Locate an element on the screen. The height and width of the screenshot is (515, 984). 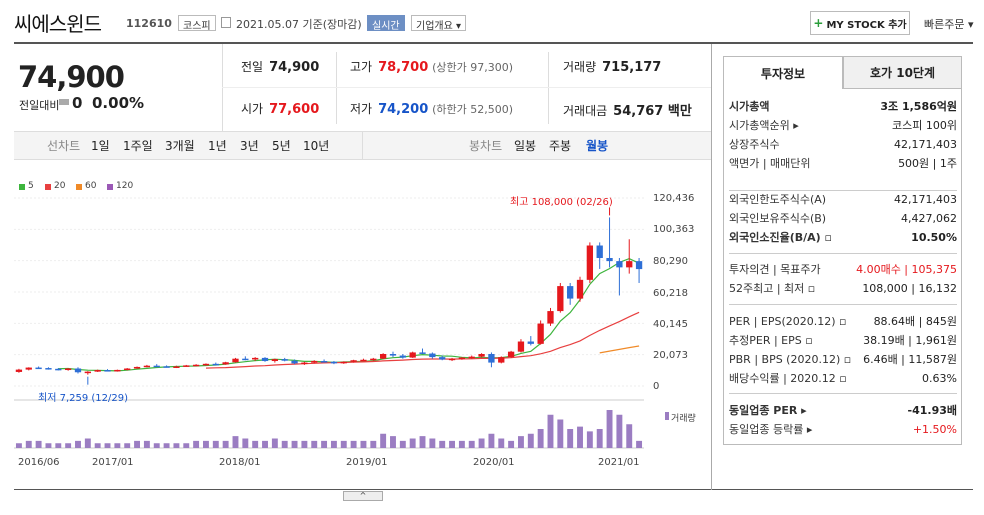
info-label: 상장주식수 is located at coordinates (754, 144).